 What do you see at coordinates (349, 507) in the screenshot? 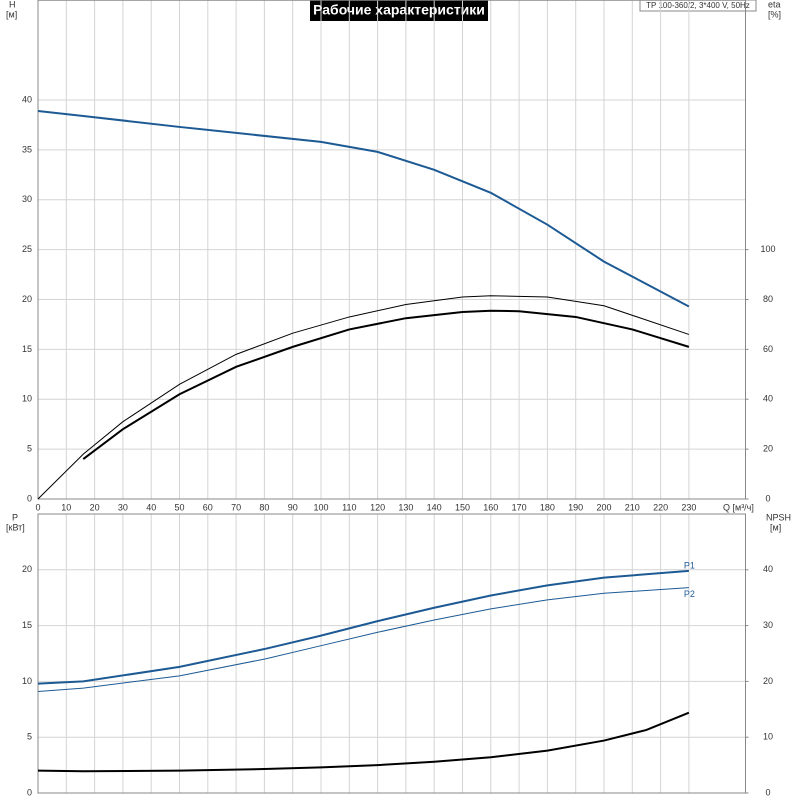
I see `x-tick-label: 110` at bounding box center [349, 507].